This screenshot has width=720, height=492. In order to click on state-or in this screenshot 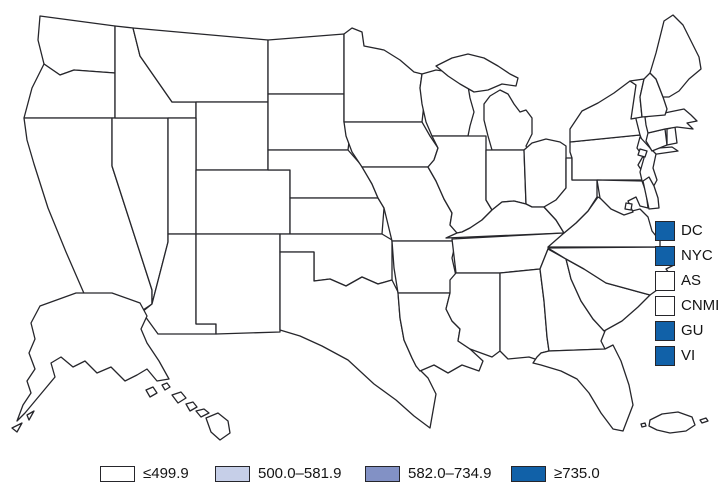, I will do `click(69, 91)`.